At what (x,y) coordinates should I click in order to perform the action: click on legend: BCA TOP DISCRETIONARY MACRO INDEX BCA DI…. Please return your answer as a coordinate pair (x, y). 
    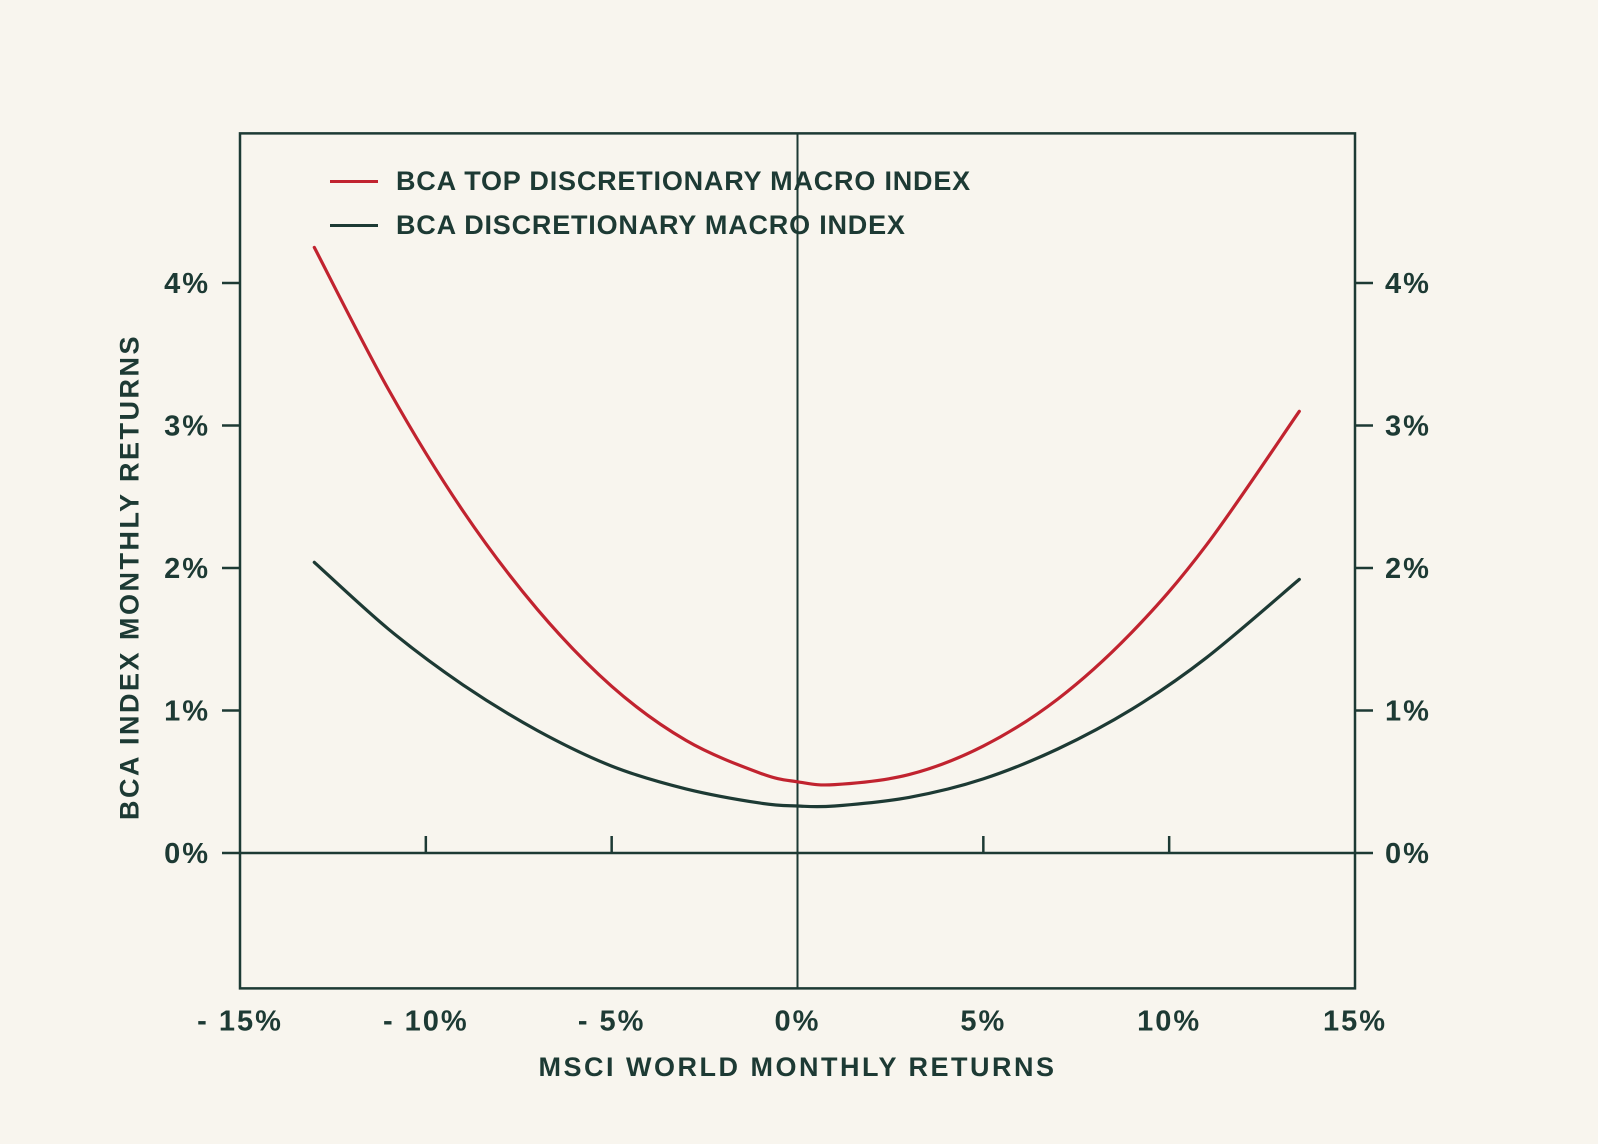
    Looking at the image, I should click on (650, 203).